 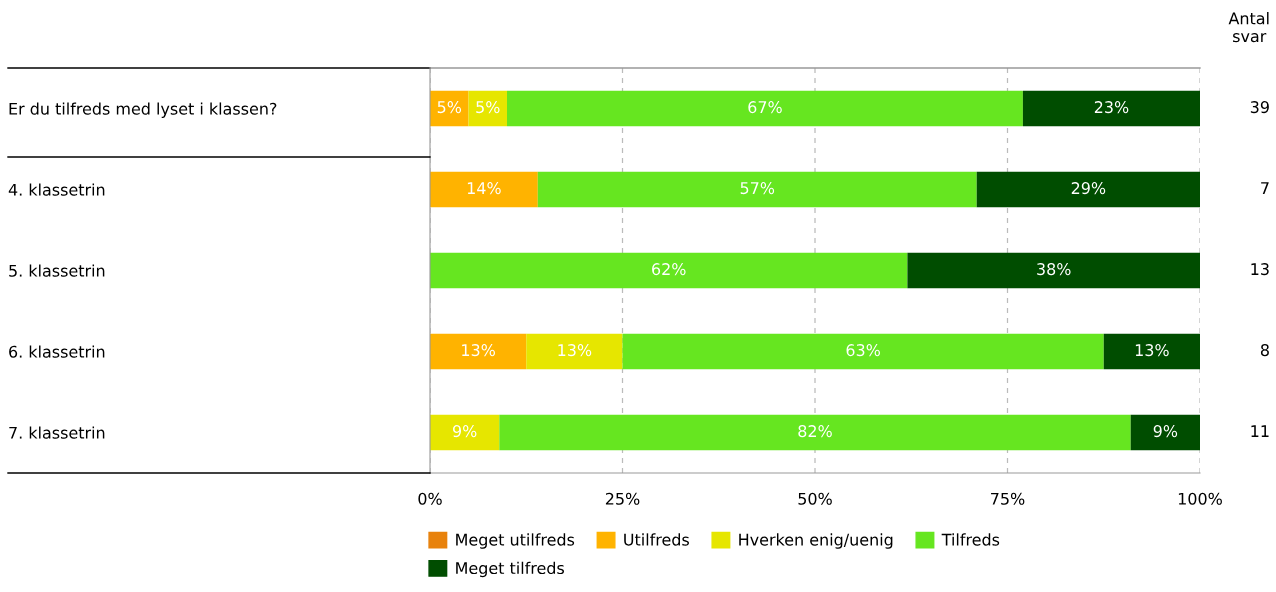 I want to click on text: 7, so click(x=1265, y=188).